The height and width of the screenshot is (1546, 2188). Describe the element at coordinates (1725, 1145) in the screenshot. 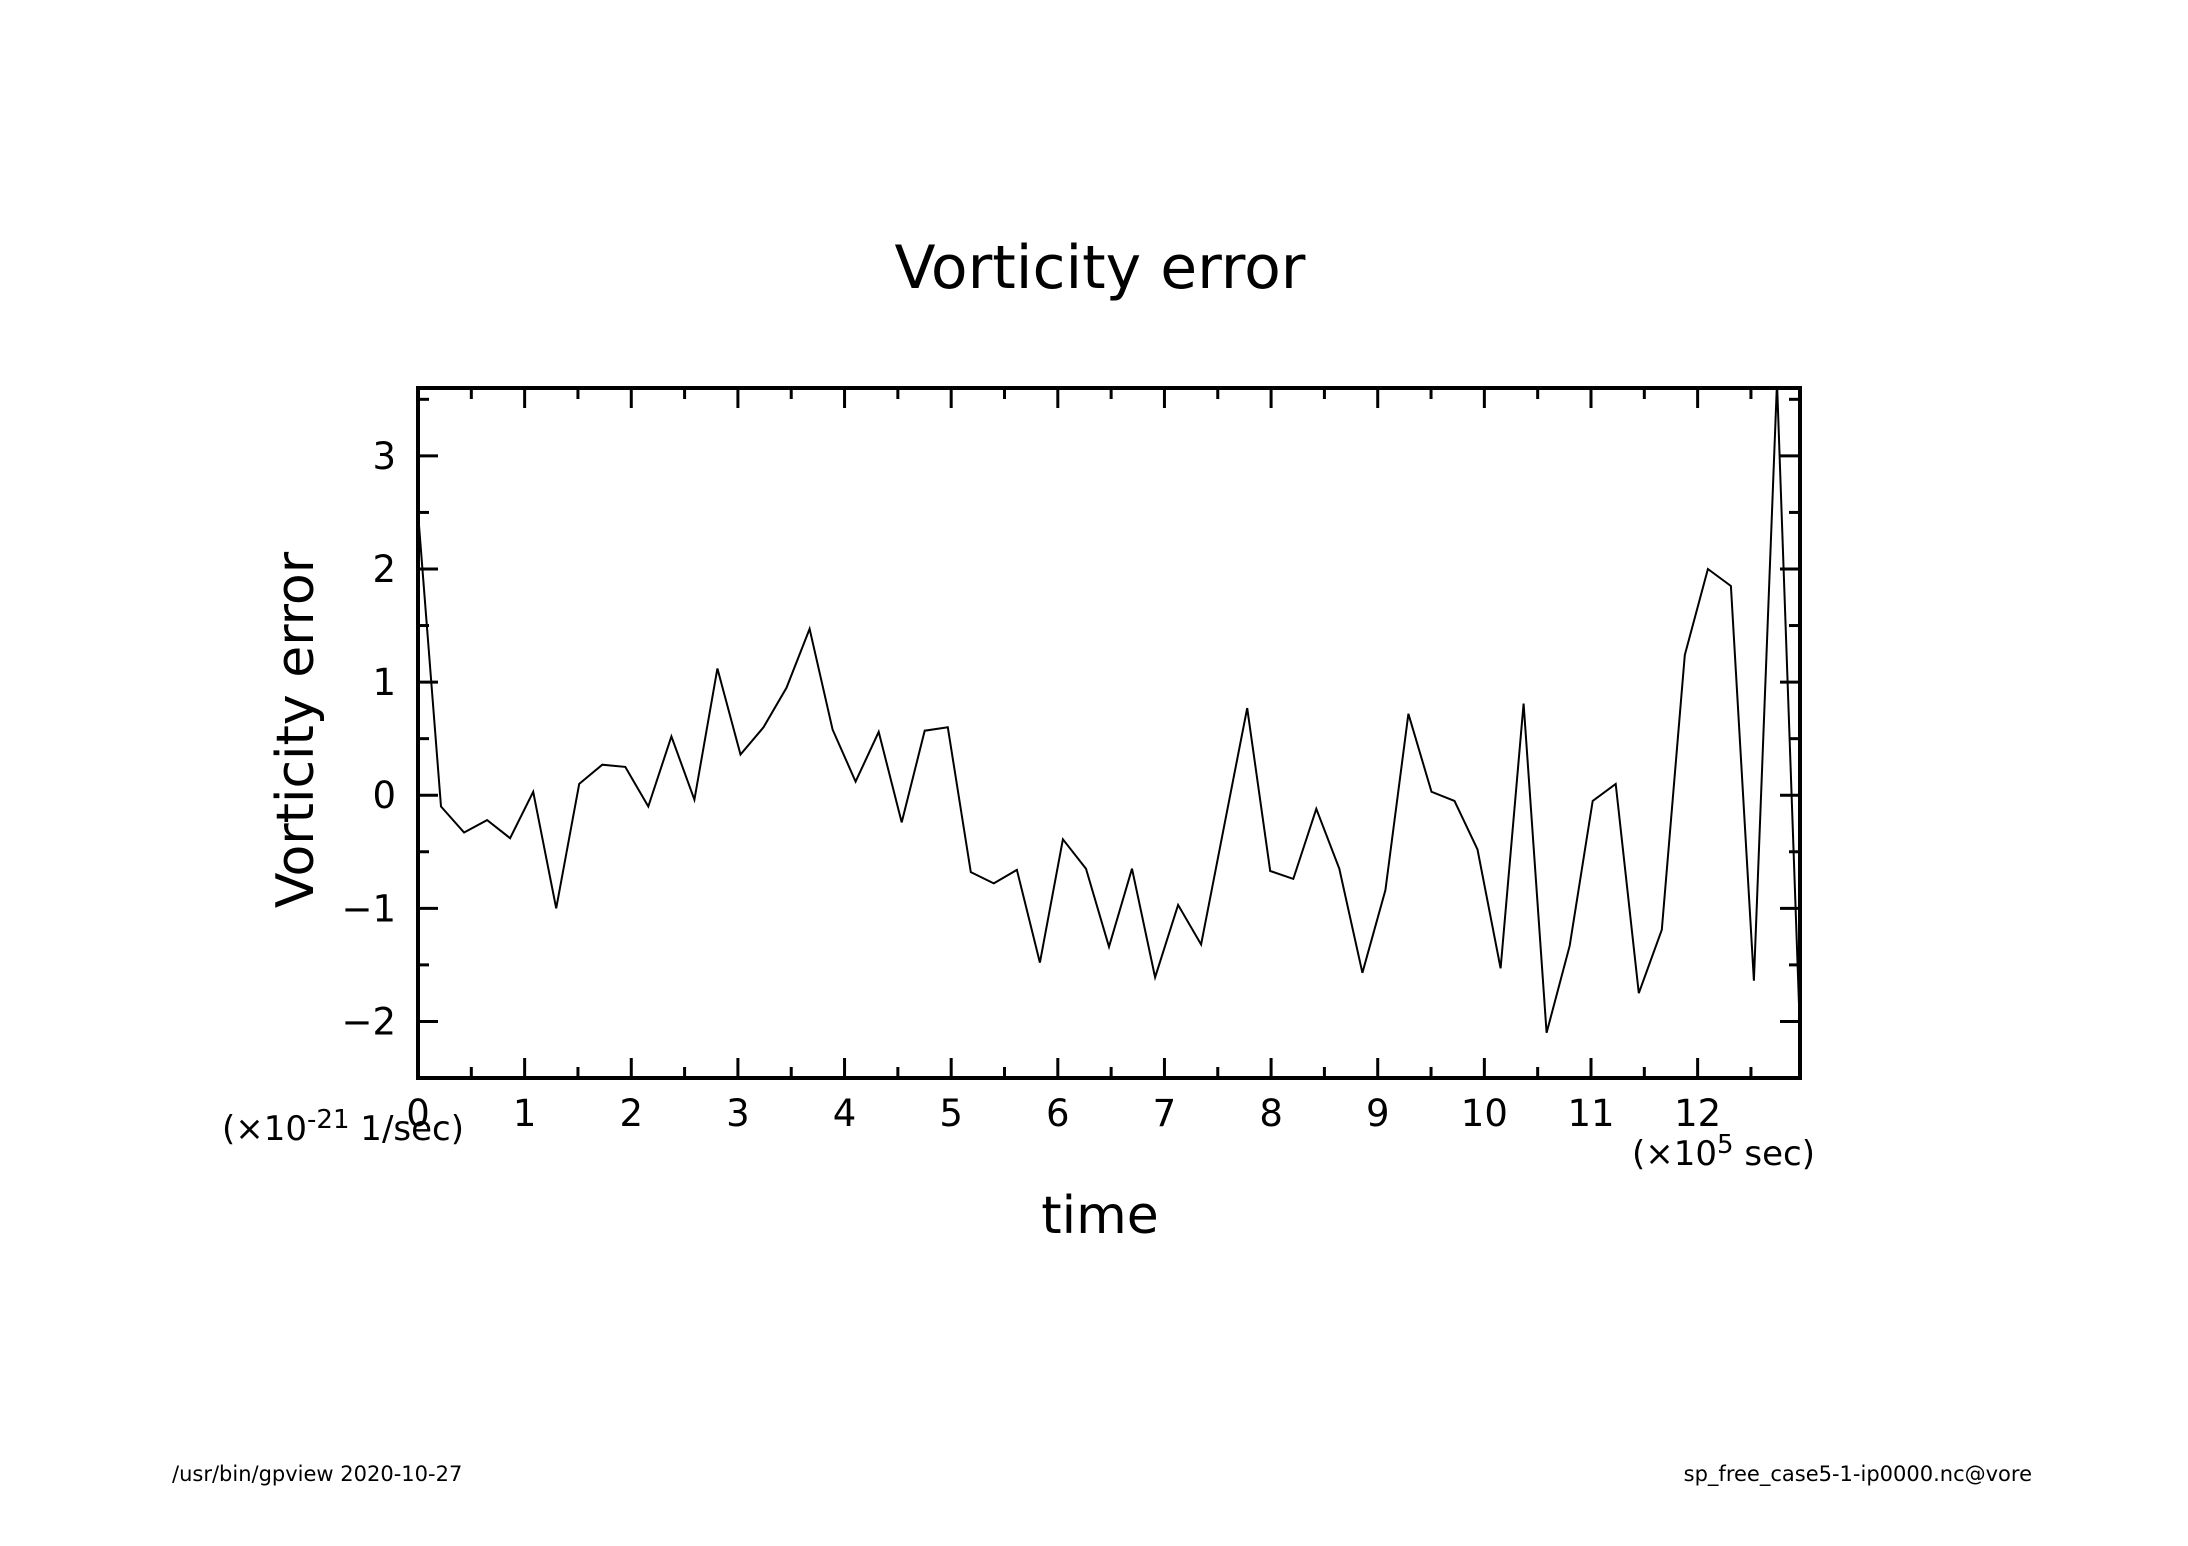

I see `x-unit-exponent: 5` at that location.